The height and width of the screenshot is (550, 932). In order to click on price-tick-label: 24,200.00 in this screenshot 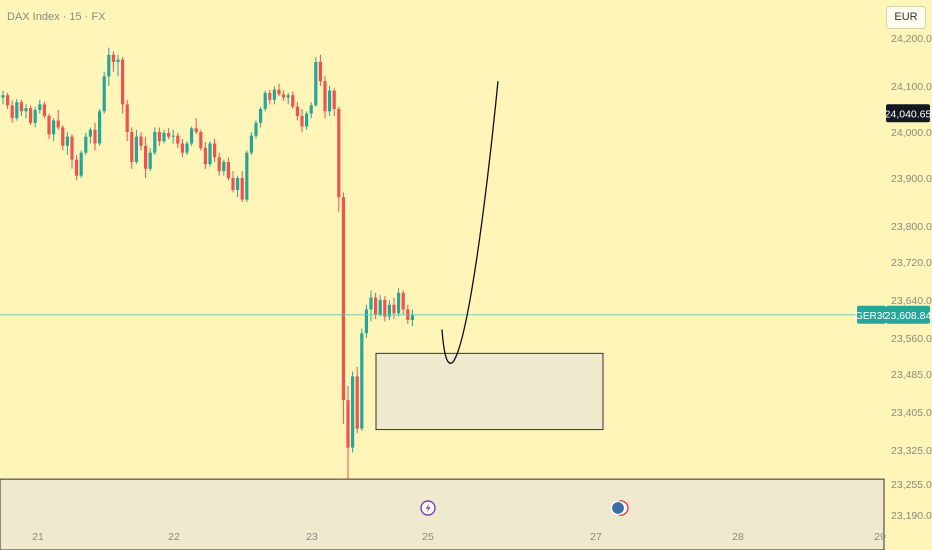, I will do `click(911, 39)`.